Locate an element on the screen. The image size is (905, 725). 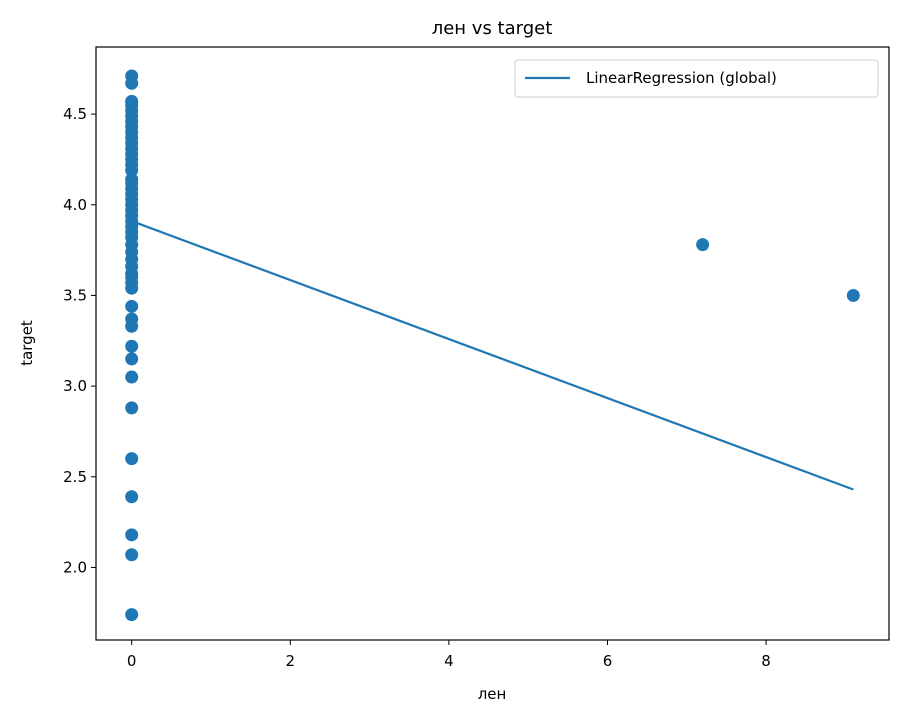
legend-box is located at coordinates (696, 78).